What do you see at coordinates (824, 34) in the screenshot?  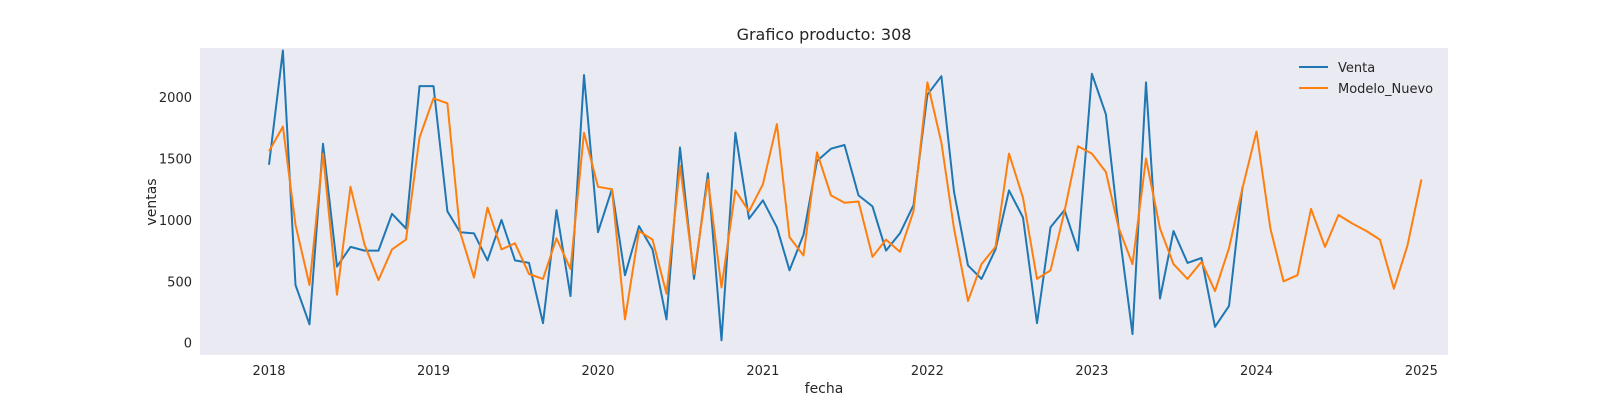 I see `chart-title: Grafico producto: 308` at bounding box center [824, 34].